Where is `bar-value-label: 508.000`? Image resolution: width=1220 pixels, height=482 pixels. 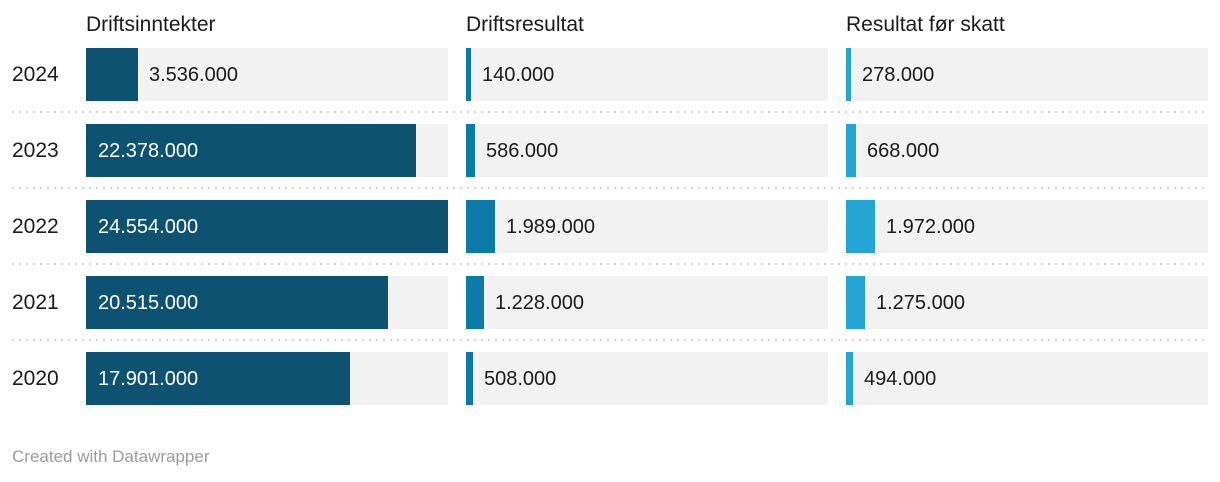 bar-value-label: 508.000 is located at coordinates (520, 379).